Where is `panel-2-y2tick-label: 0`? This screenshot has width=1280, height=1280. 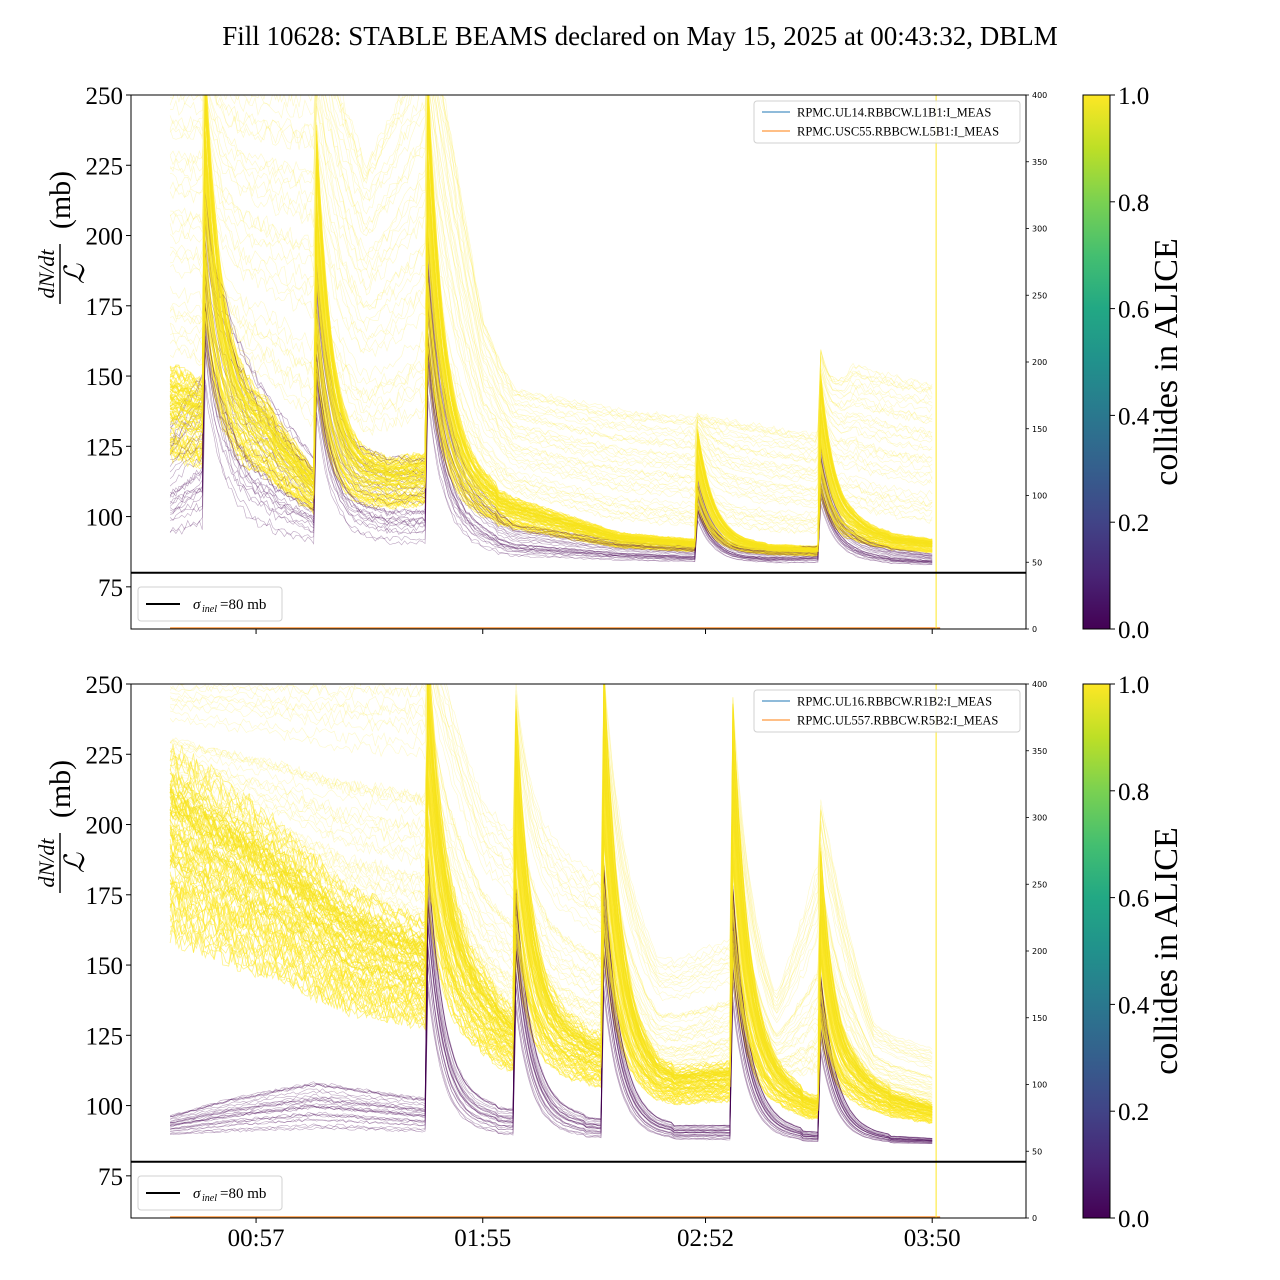
panel-2-y2tick-label: 0 is located at coordinates (1034, 1218).